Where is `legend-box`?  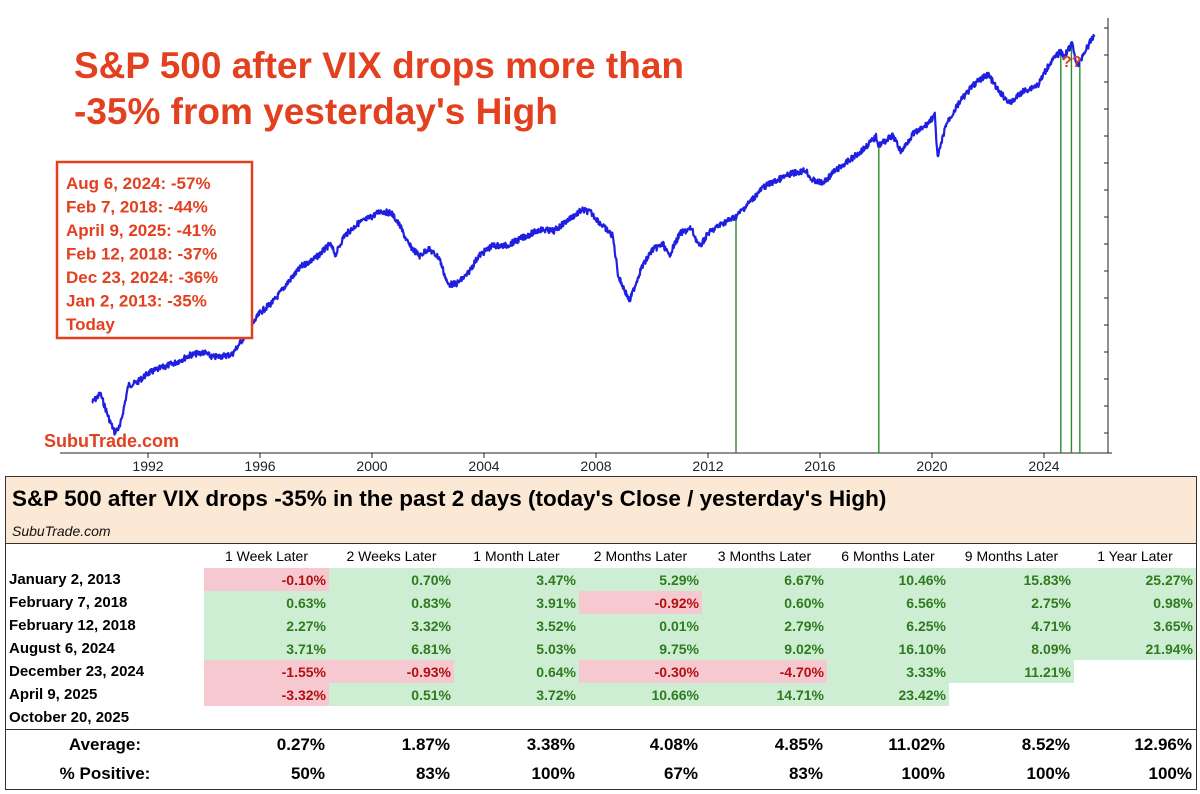
legend-box is located at coordinates (154, 250).